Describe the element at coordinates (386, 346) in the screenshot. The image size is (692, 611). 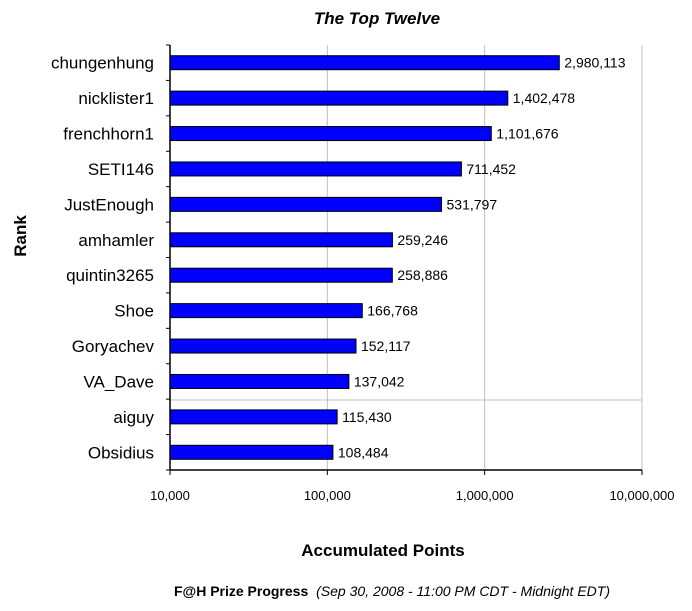
I see `data-label: 152,117` at that location.